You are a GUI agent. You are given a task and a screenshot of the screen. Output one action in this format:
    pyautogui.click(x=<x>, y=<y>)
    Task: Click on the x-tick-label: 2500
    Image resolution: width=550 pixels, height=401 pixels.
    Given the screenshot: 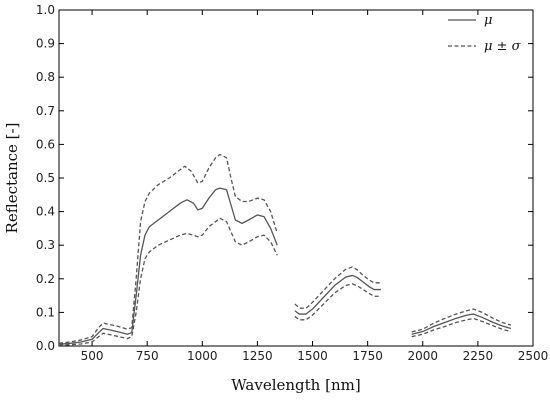 What is the action you would take?
    pyautogui.click(x=533, y=356)
    